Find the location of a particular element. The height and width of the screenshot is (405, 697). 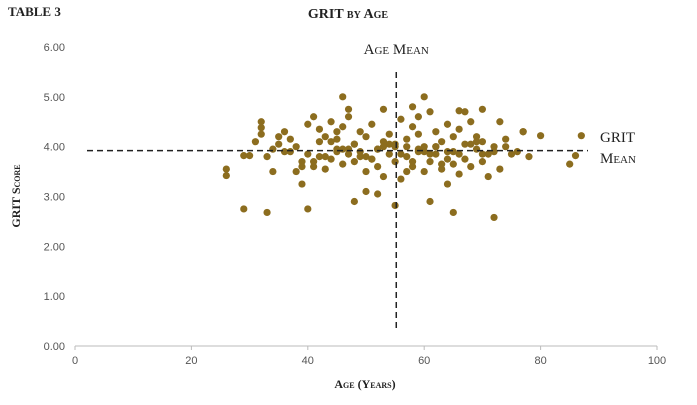

x-tick-label: 80 is located at coordinates (540, 361).